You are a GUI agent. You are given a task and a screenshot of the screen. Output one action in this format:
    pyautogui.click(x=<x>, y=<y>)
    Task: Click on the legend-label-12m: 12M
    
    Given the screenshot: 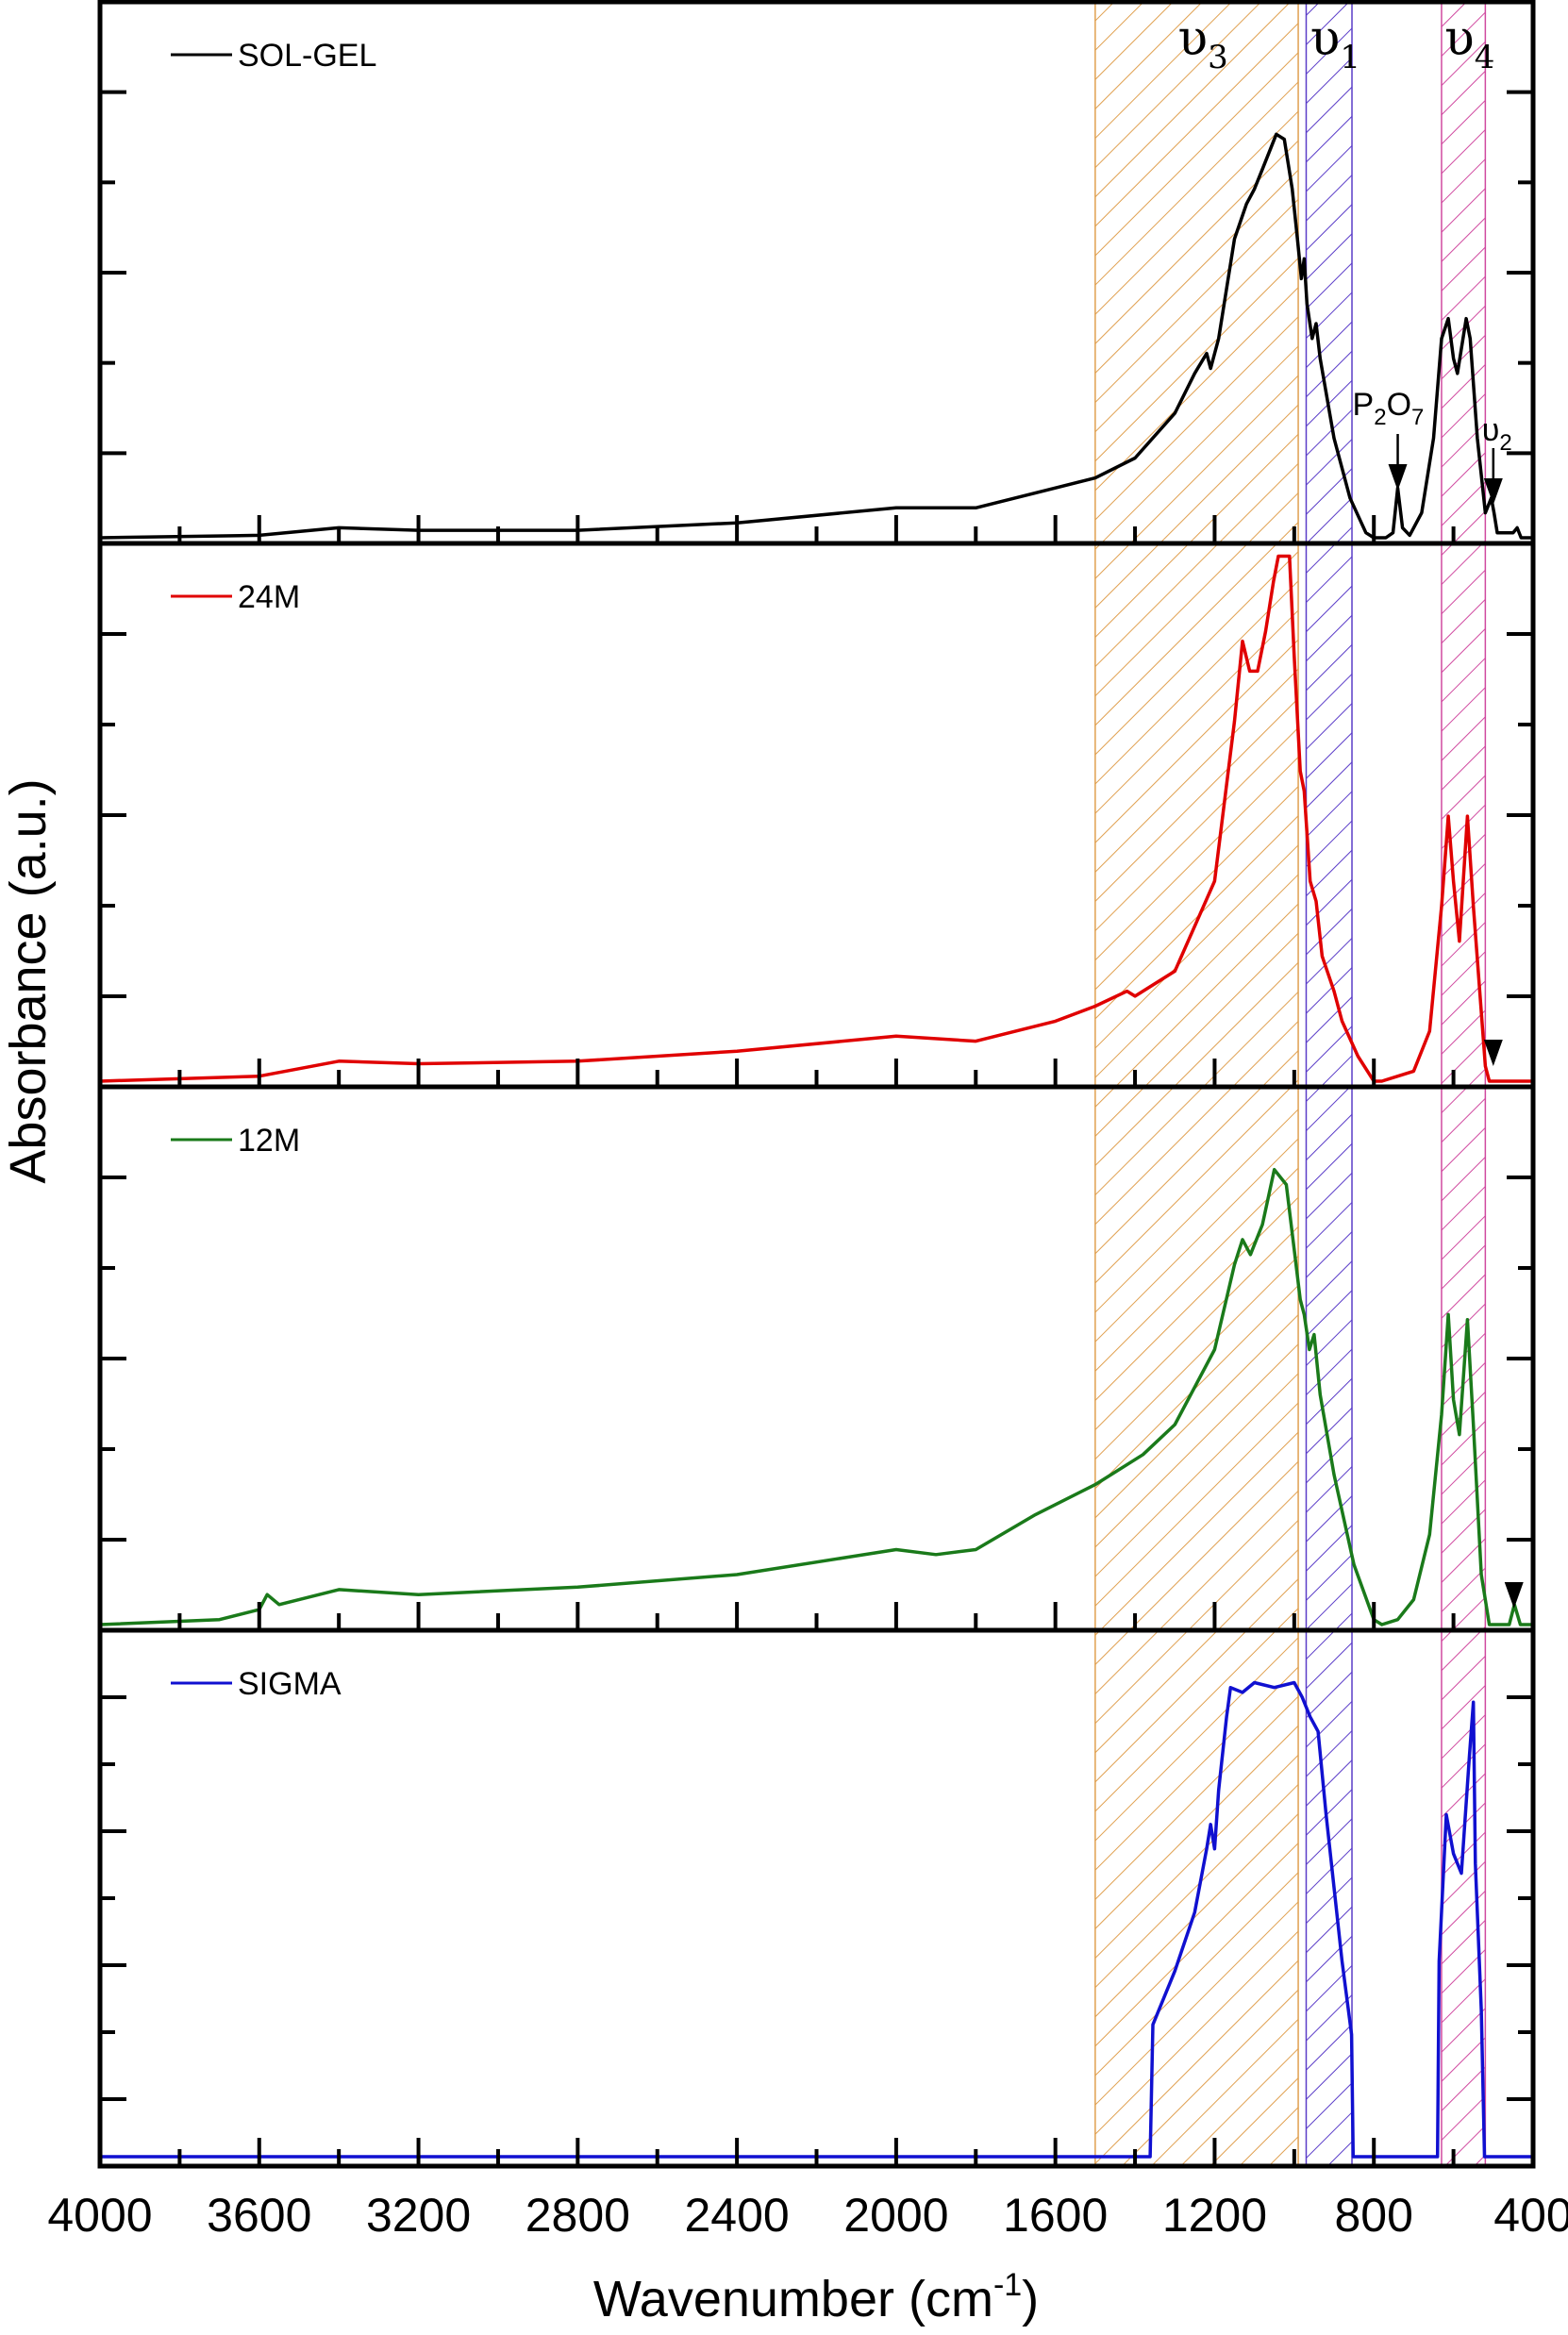 What is the action you would take?
    pyautogui.click(x=269, y=1141)
    